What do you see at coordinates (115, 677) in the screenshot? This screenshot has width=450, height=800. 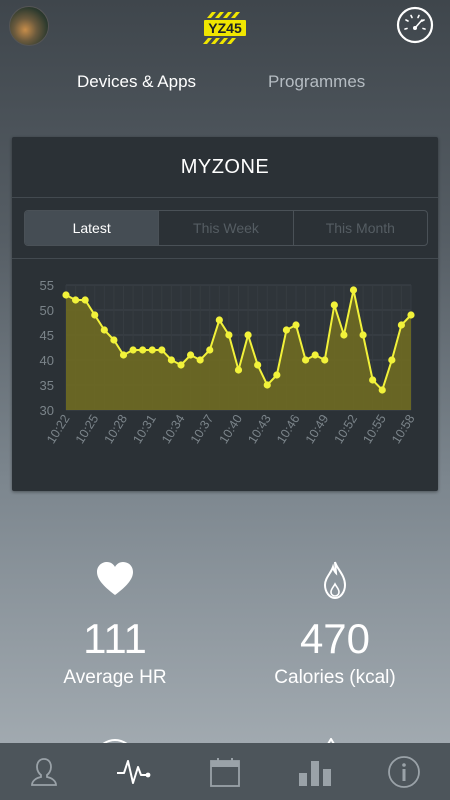 I see `average-hr-label: Average HR` at bounding box center [115, 677].